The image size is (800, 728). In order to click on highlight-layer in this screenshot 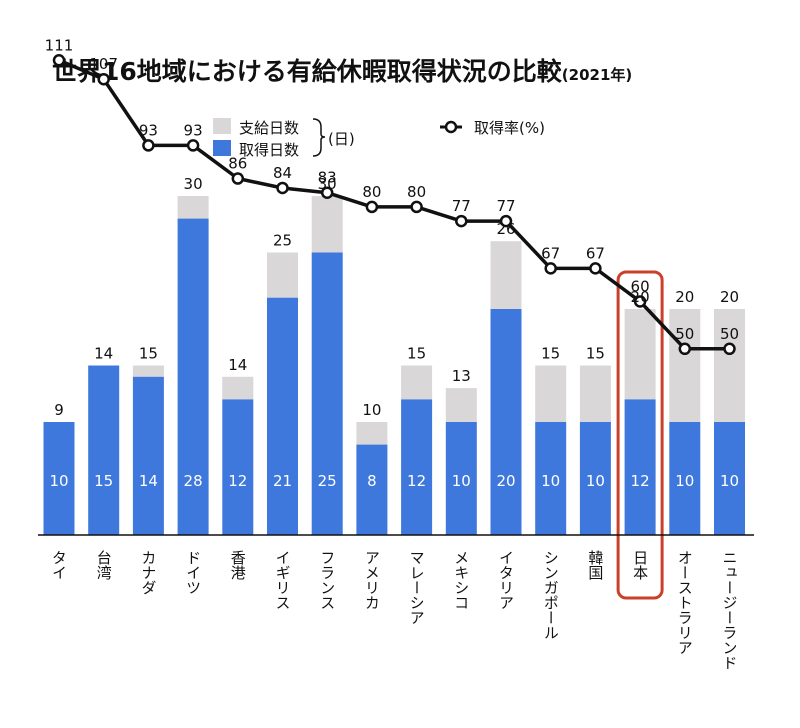, I will do `click(640, 435)`.